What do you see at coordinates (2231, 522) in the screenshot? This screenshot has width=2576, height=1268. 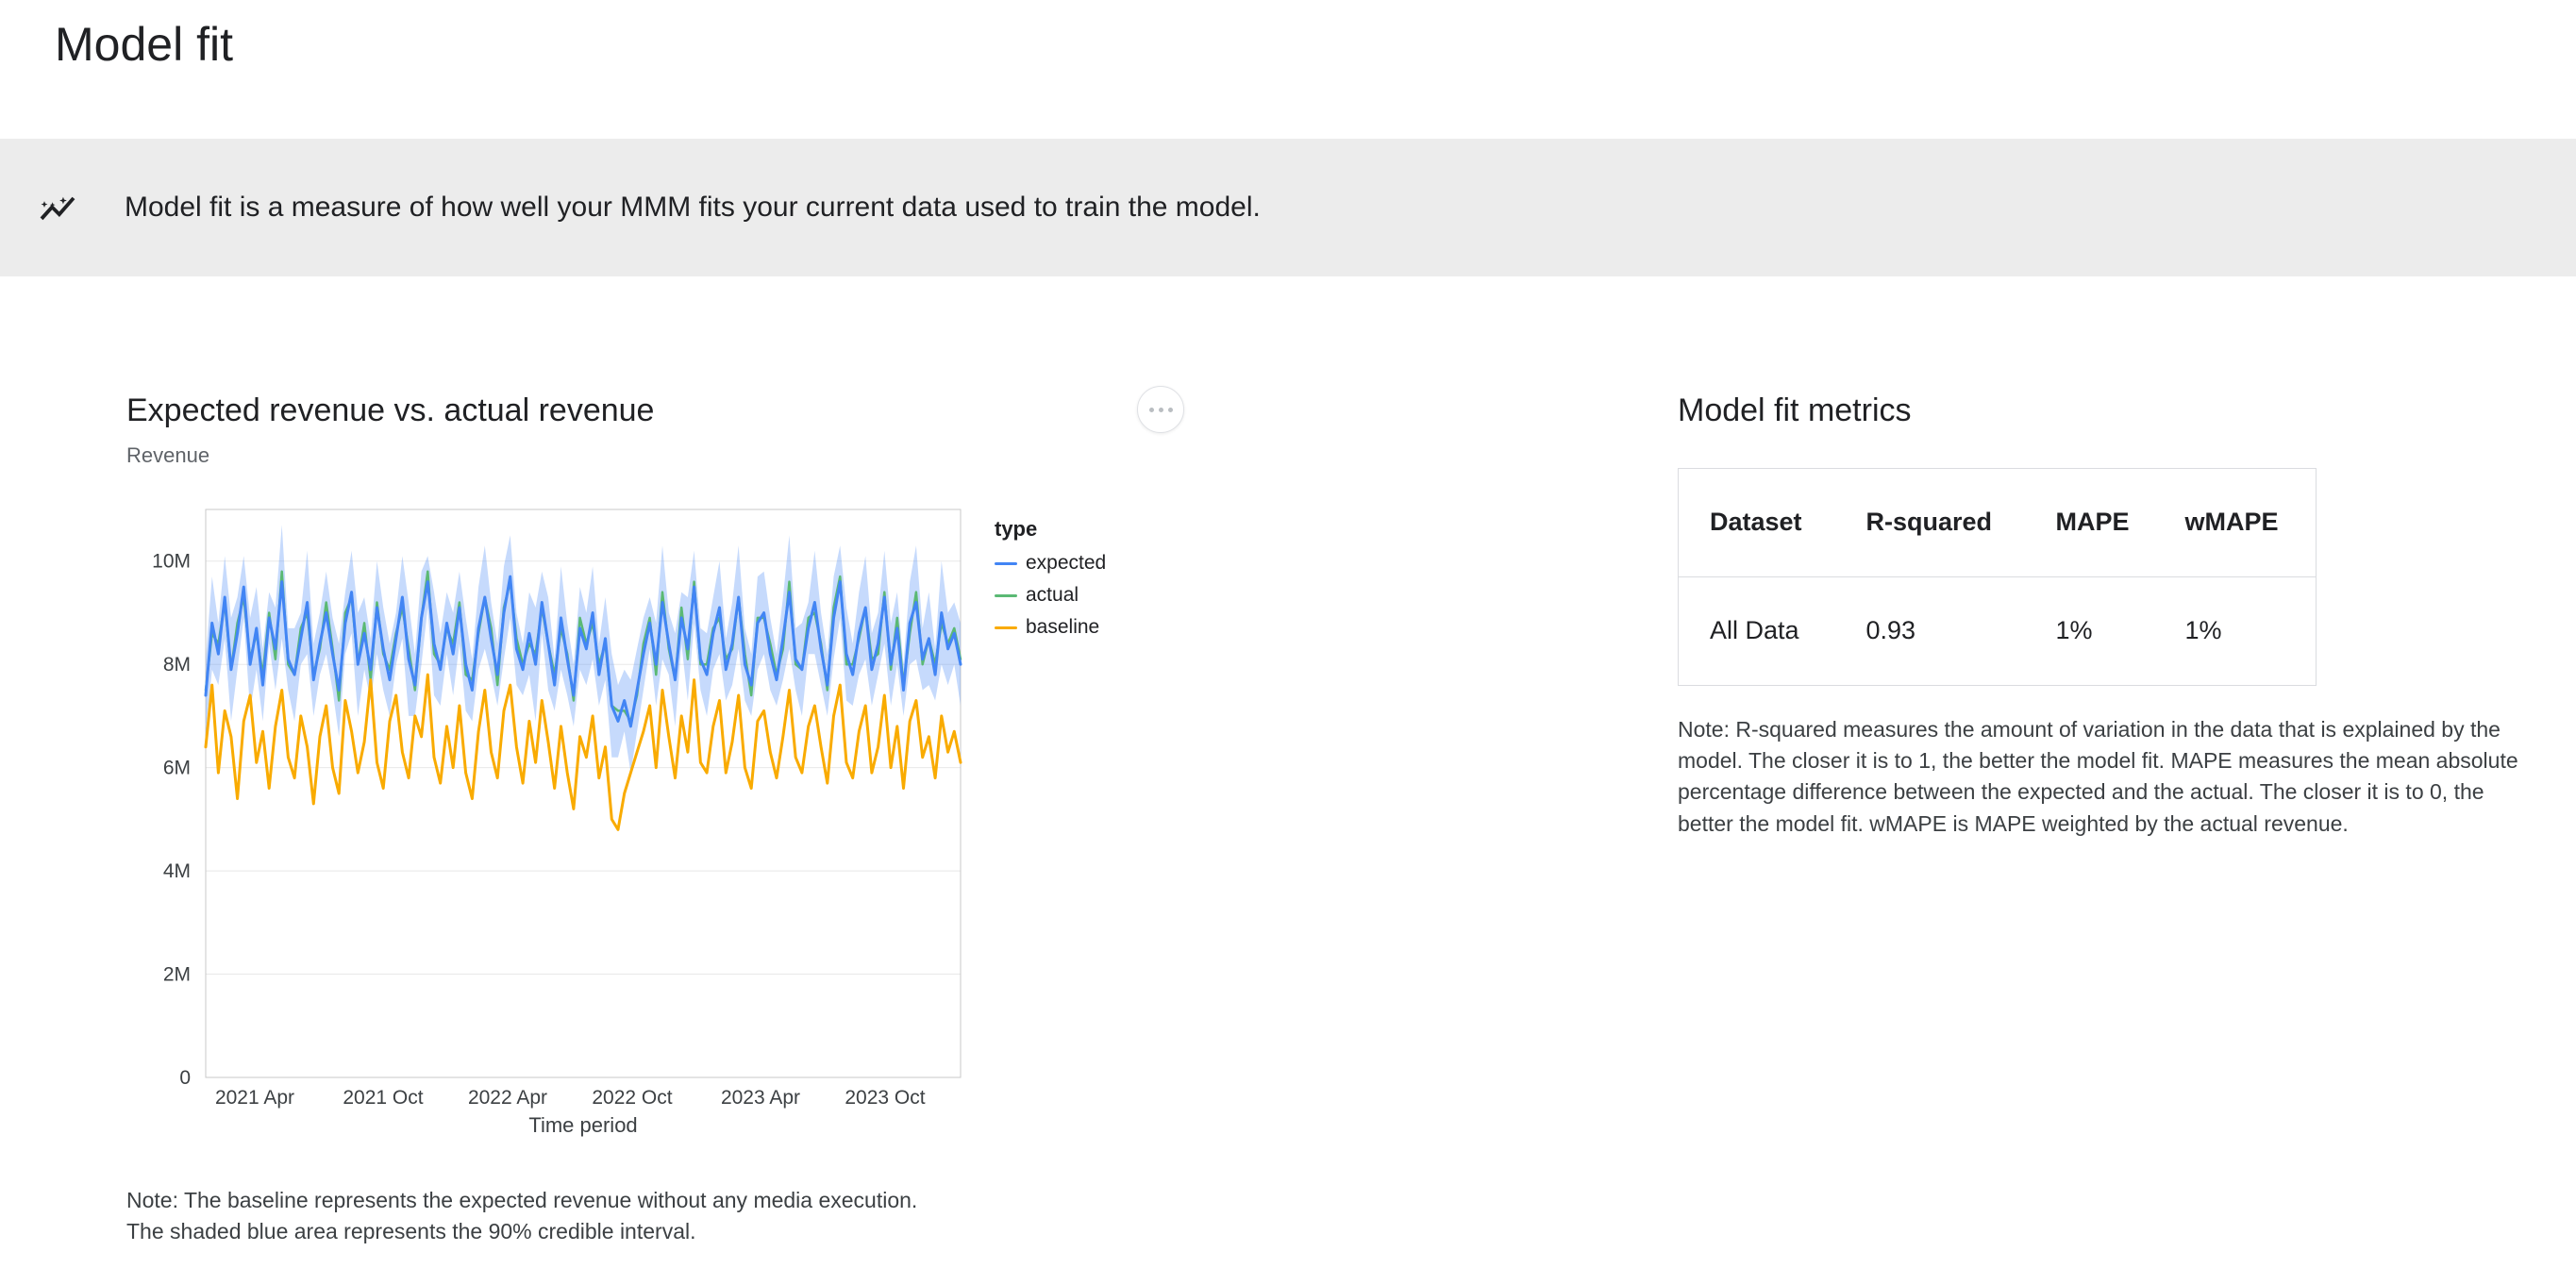 I see `col-header-wmape: wMAPE` at bounding box center [2231, 522].